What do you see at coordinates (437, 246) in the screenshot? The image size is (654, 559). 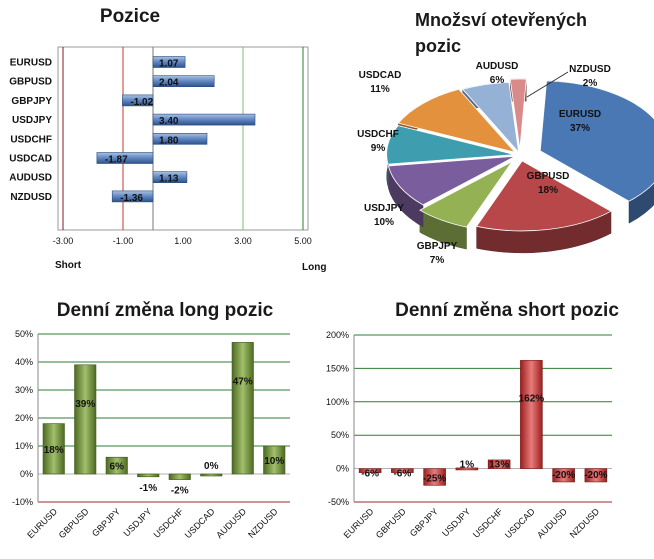 I see `pie-slice-name: GBPJPY` at bounding box center [437, 246].